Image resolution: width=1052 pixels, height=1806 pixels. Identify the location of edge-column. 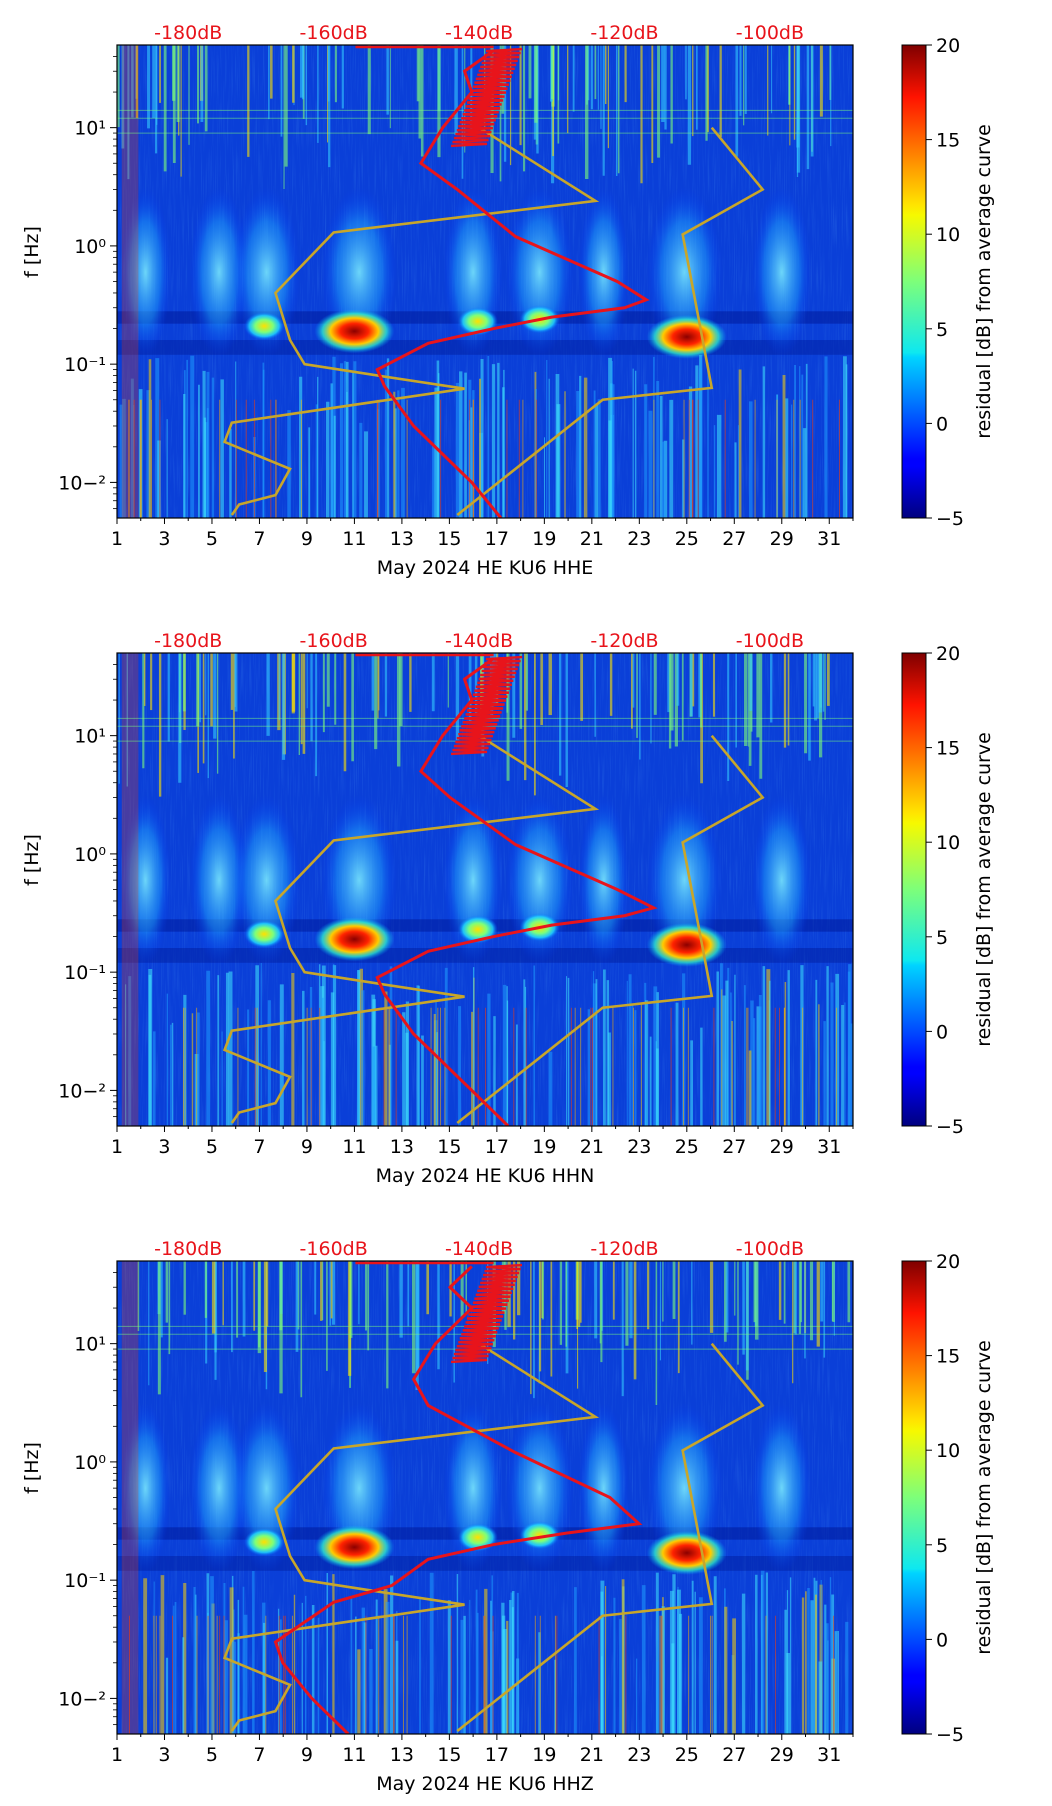
(130, 281).